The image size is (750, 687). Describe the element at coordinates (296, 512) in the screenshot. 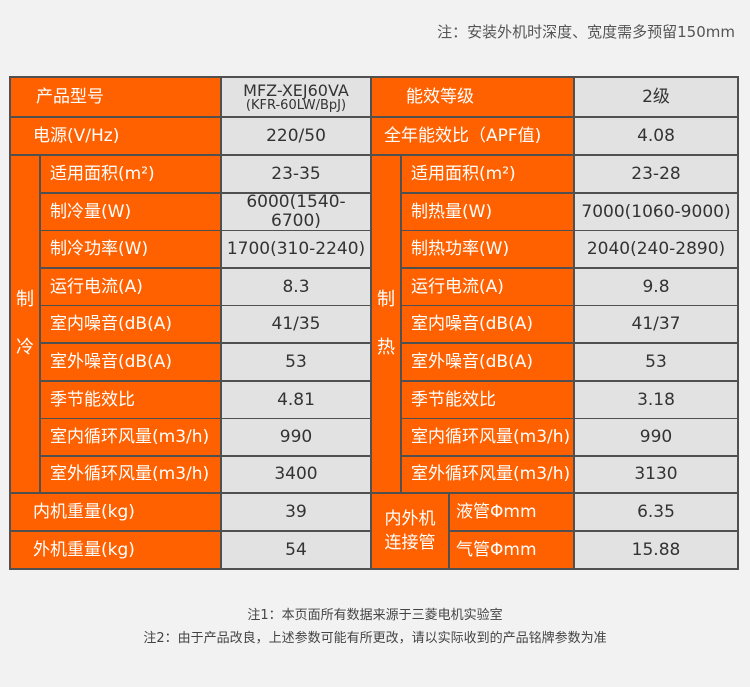

I see `indoor-weight-value: 39` at that location.